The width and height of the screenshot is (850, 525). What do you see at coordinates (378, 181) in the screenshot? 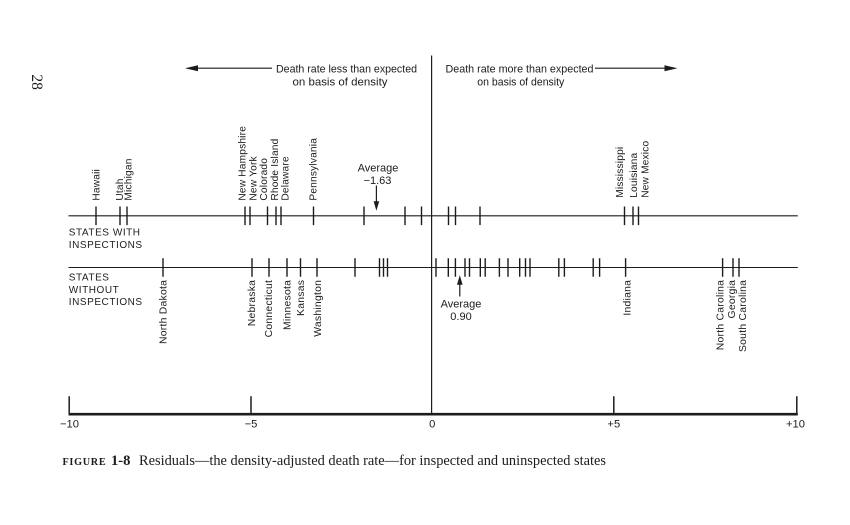
I see `svg-text: −1.63` at bounding box center [378, 181].